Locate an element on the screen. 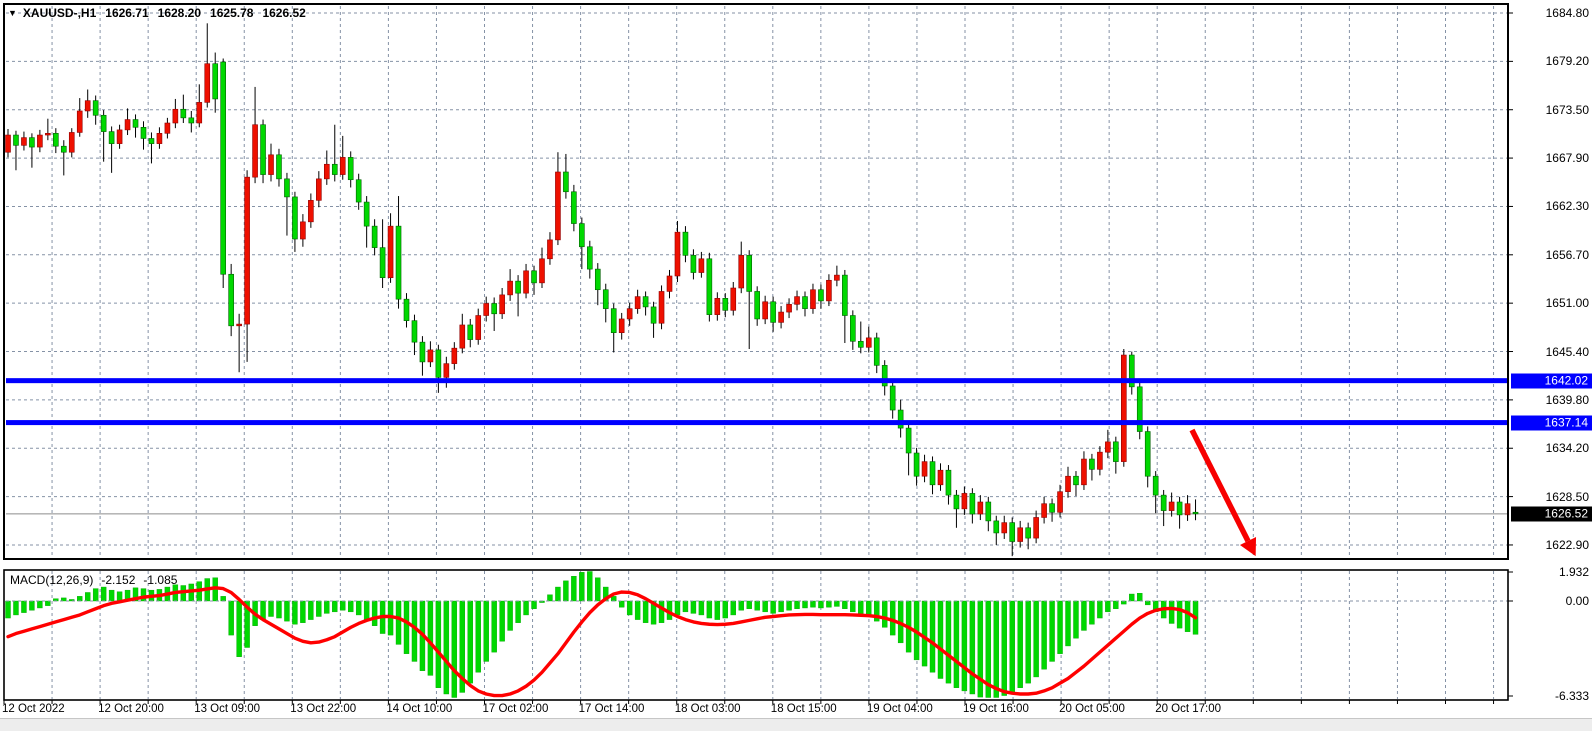  window-bottom-strip is located at coordinates (796, 724).